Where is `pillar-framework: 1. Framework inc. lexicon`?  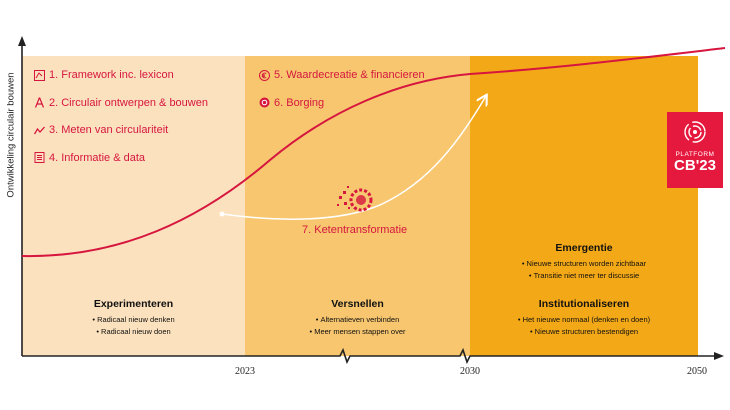 pillar-framework: 1. Framework inc. lexicon is located at coordinates (121, 75).